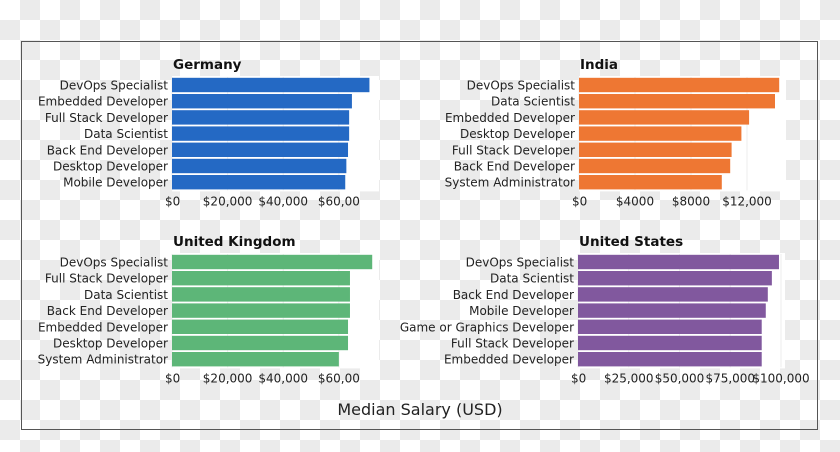  Describe the element at coordinates (234, 242) in the screenshot. I see `panel-title: United Kingdom` at that location.